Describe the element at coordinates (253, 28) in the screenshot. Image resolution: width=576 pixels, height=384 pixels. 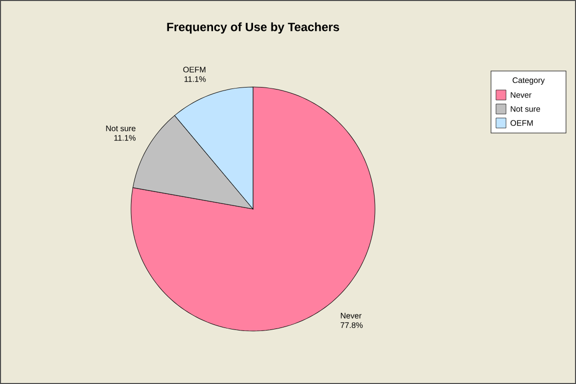
I see `chart-title: Frequency of Use by Teachers` at that location.